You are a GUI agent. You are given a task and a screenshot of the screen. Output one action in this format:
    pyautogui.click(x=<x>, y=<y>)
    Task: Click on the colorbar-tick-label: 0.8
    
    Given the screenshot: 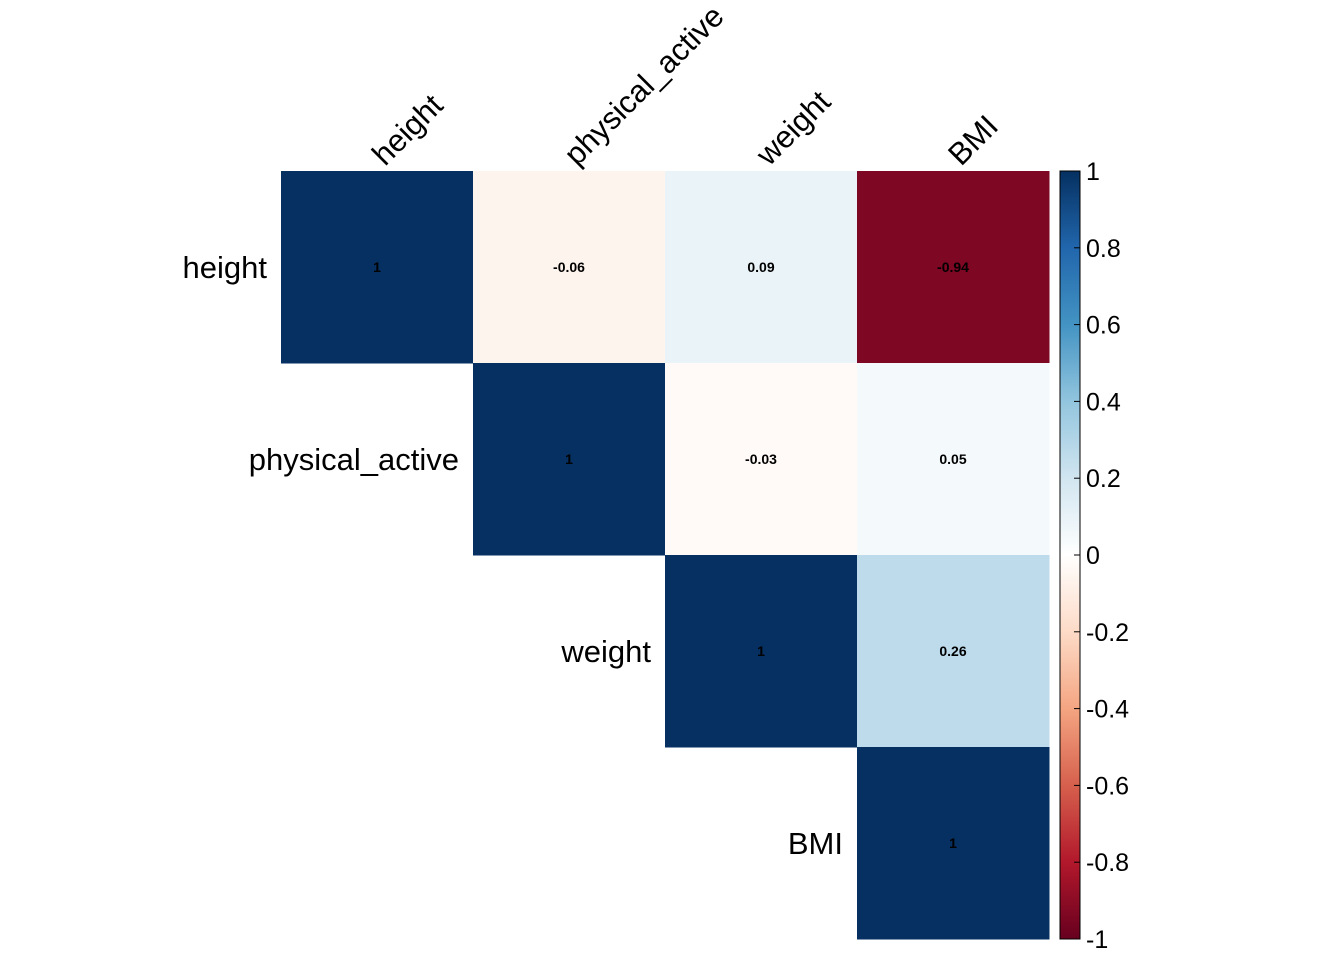 What is the action you would take?
    pyautogui.click(x=1103, y=249)
    